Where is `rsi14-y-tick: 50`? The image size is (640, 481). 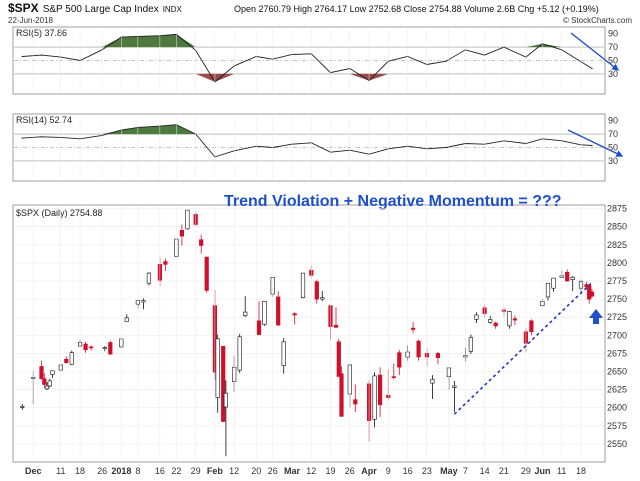 rsi14-y-tick: 50 is located at coordinates (613, 148).